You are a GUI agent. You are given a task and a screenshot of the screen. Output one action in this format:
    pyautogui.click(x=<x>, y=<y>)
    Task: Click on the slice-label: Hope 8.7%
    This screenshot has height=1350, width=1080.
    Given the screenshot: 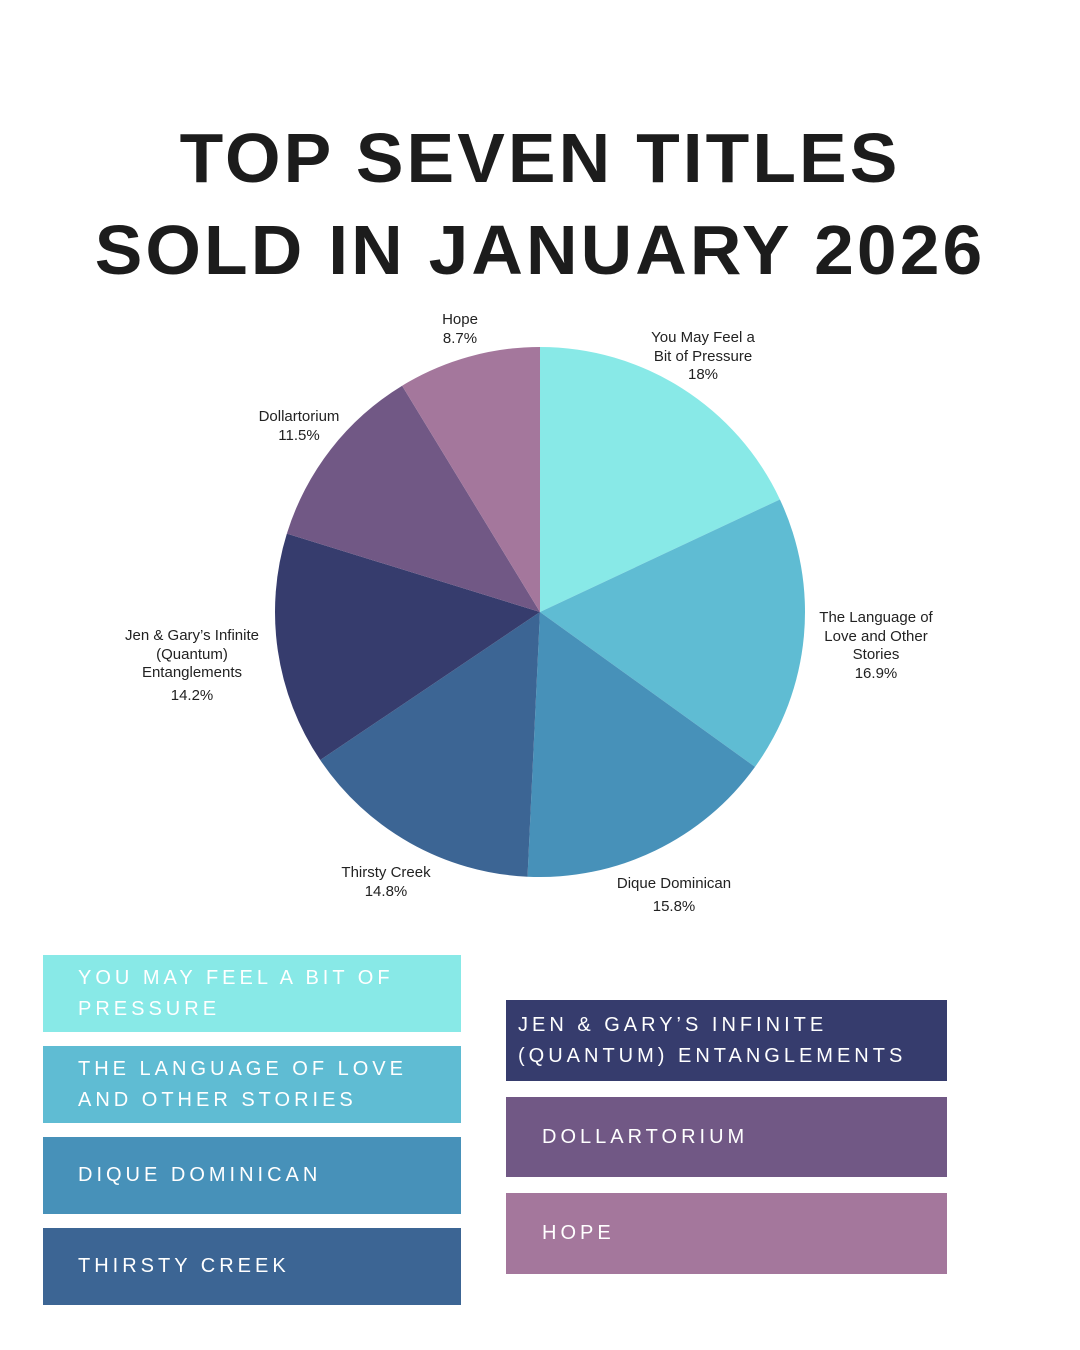 What is the action you would take?
    pyautogui.click(x=460, y=329)
    